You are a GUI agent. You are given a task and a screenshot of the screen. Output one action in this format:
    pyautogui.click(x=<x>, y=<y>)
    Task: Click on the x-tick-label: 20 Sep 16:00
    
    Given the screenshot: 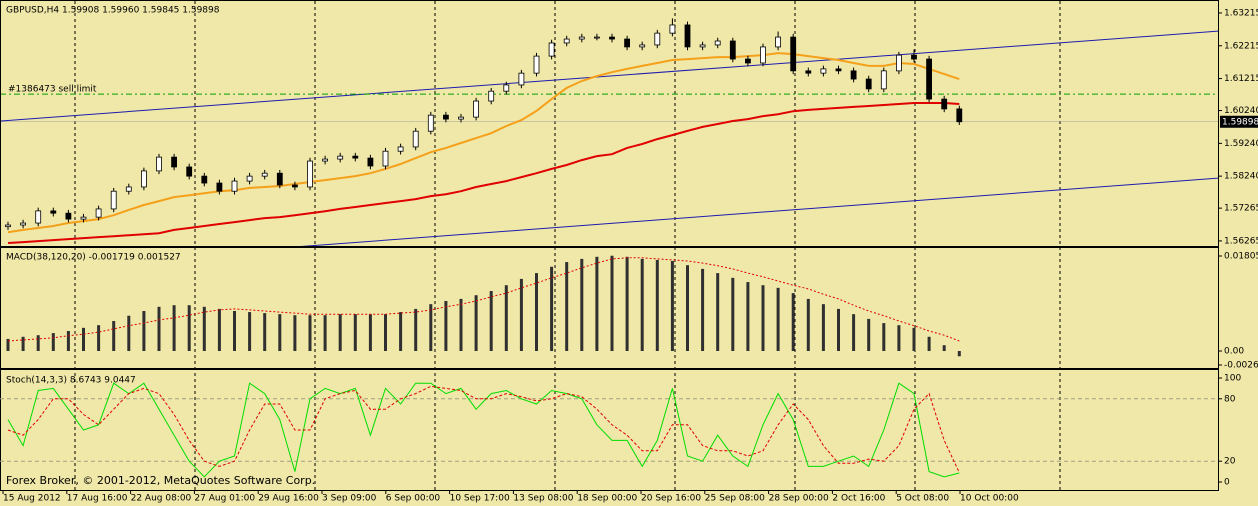 What is the action you would take?
    pyautogui.click(x=671, y=499)
    